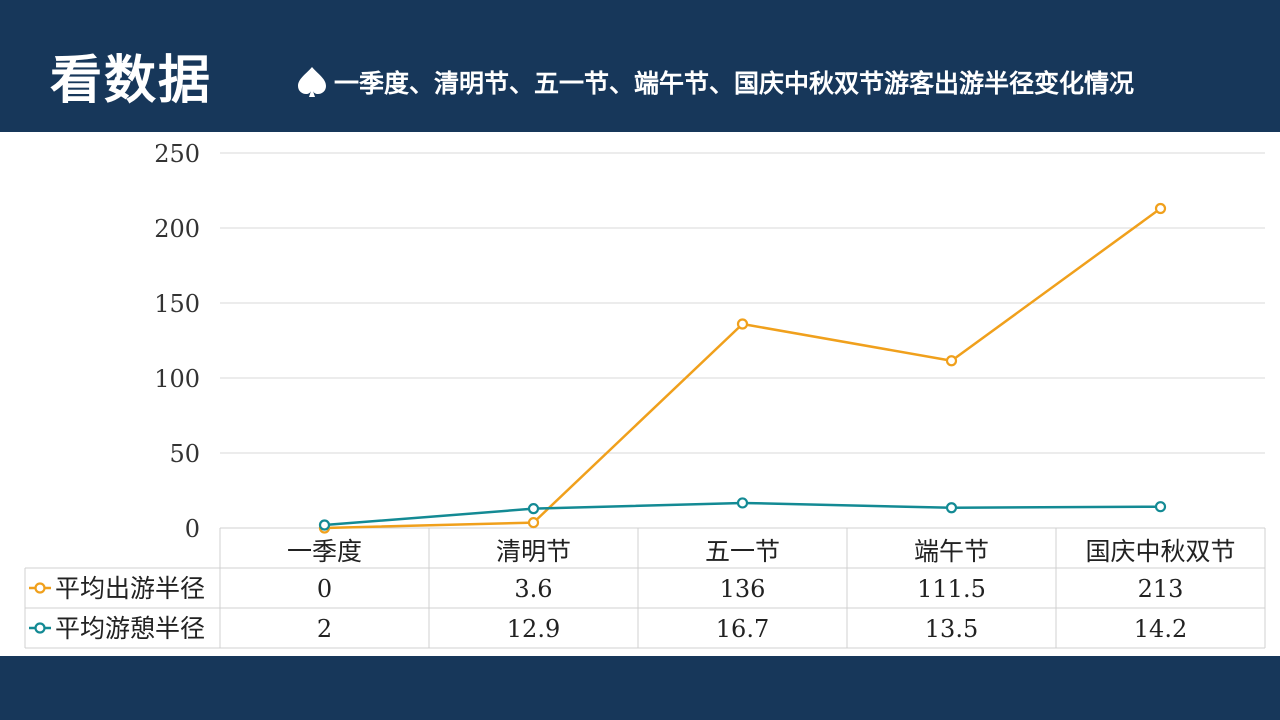 The image size is (1280, 720). I want to click on data-table-value: 16.7, so click(742, 629).